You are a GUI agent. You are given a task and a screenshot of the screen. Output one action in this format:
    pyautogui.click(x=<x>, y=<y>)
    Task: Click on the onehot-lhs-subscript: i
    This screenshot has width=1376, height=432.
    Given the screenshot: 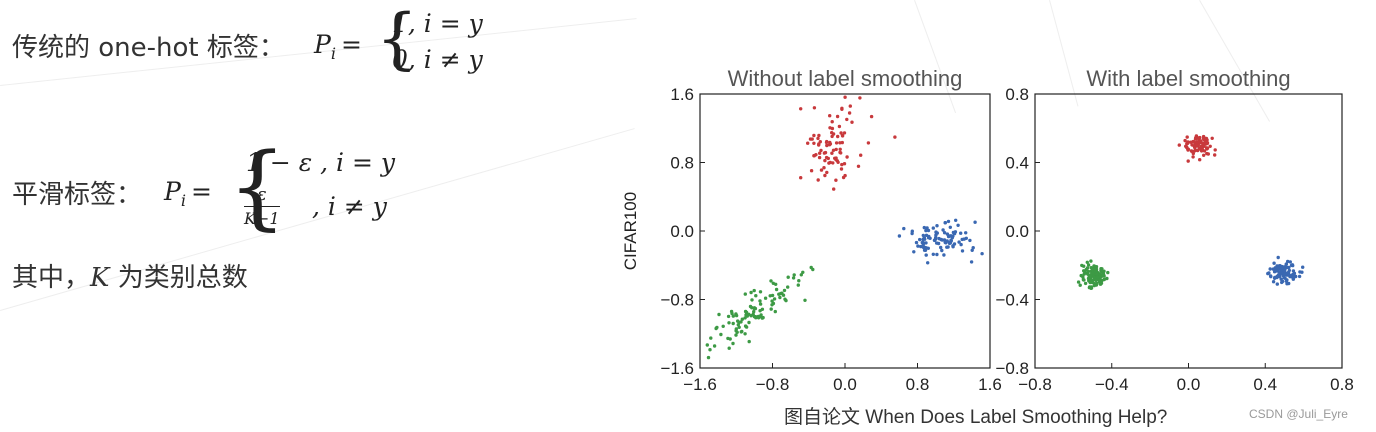 What is the action you would take?
    pyautogui.click(x=333, y=53)
    